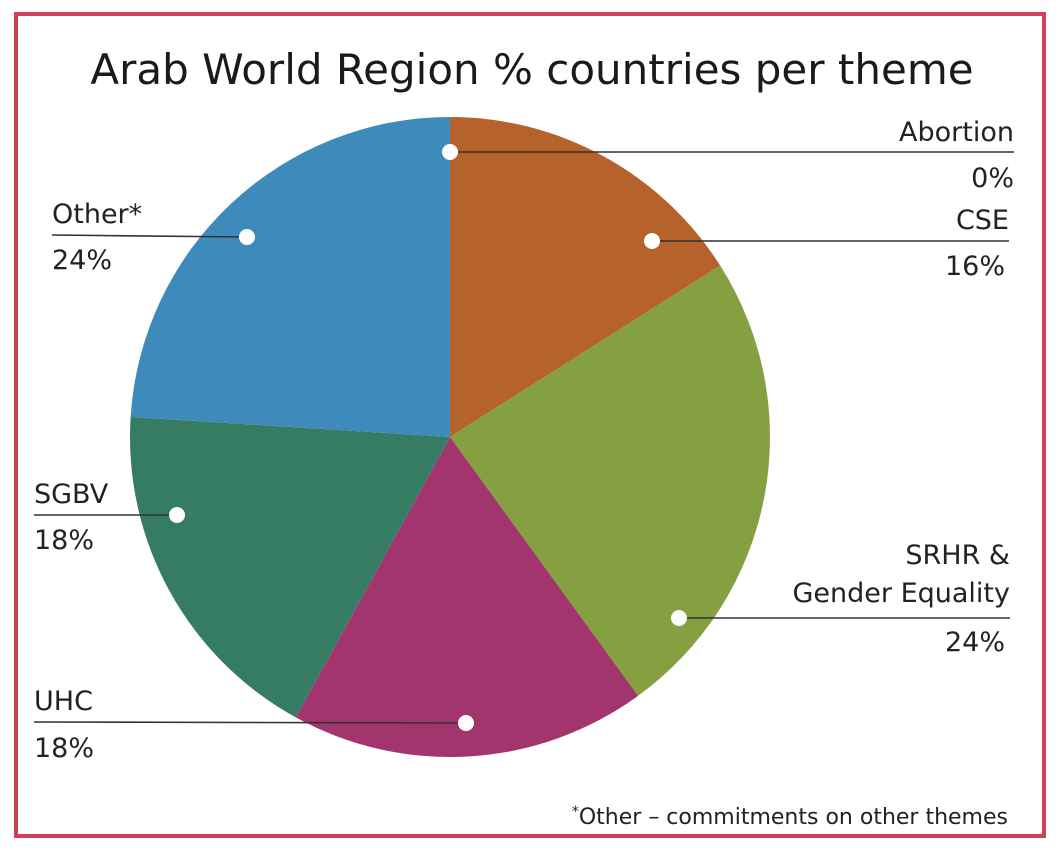 The height and width of the screenshot is (858, 1064). Describe the element at coordinates (652, 241) in the screenshot. I see `marker-dot-cse` at that location.